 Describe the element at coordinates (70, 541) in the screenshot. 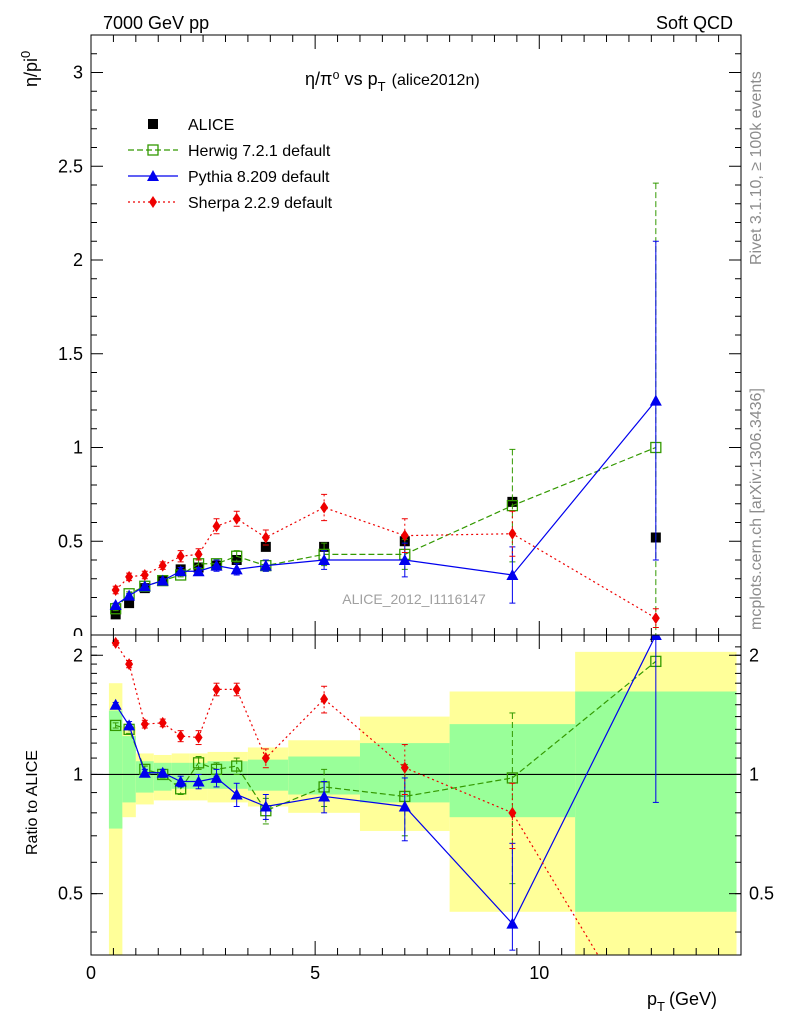

I see `main-ytick-label: 0.5` at that location.